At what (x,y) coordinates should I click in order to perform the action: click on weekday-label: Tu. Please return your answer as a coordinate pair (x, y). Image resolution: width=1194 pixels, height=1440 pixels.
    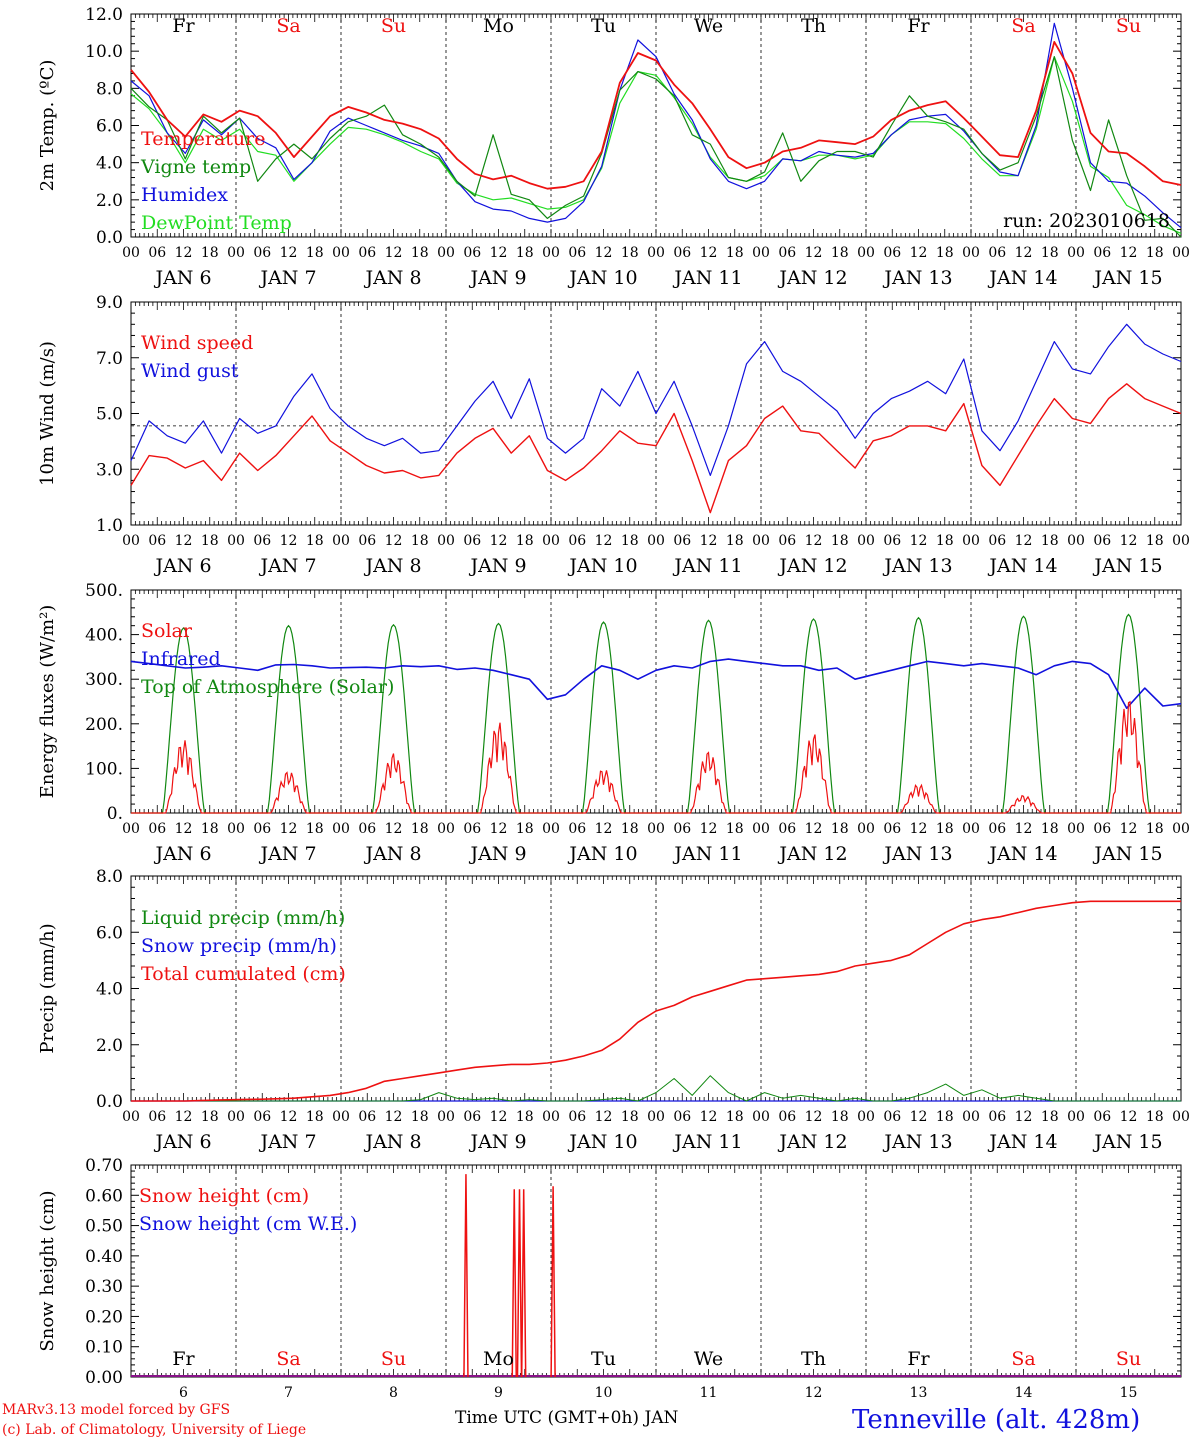
    Looking at the image, I should click on (603, 26).